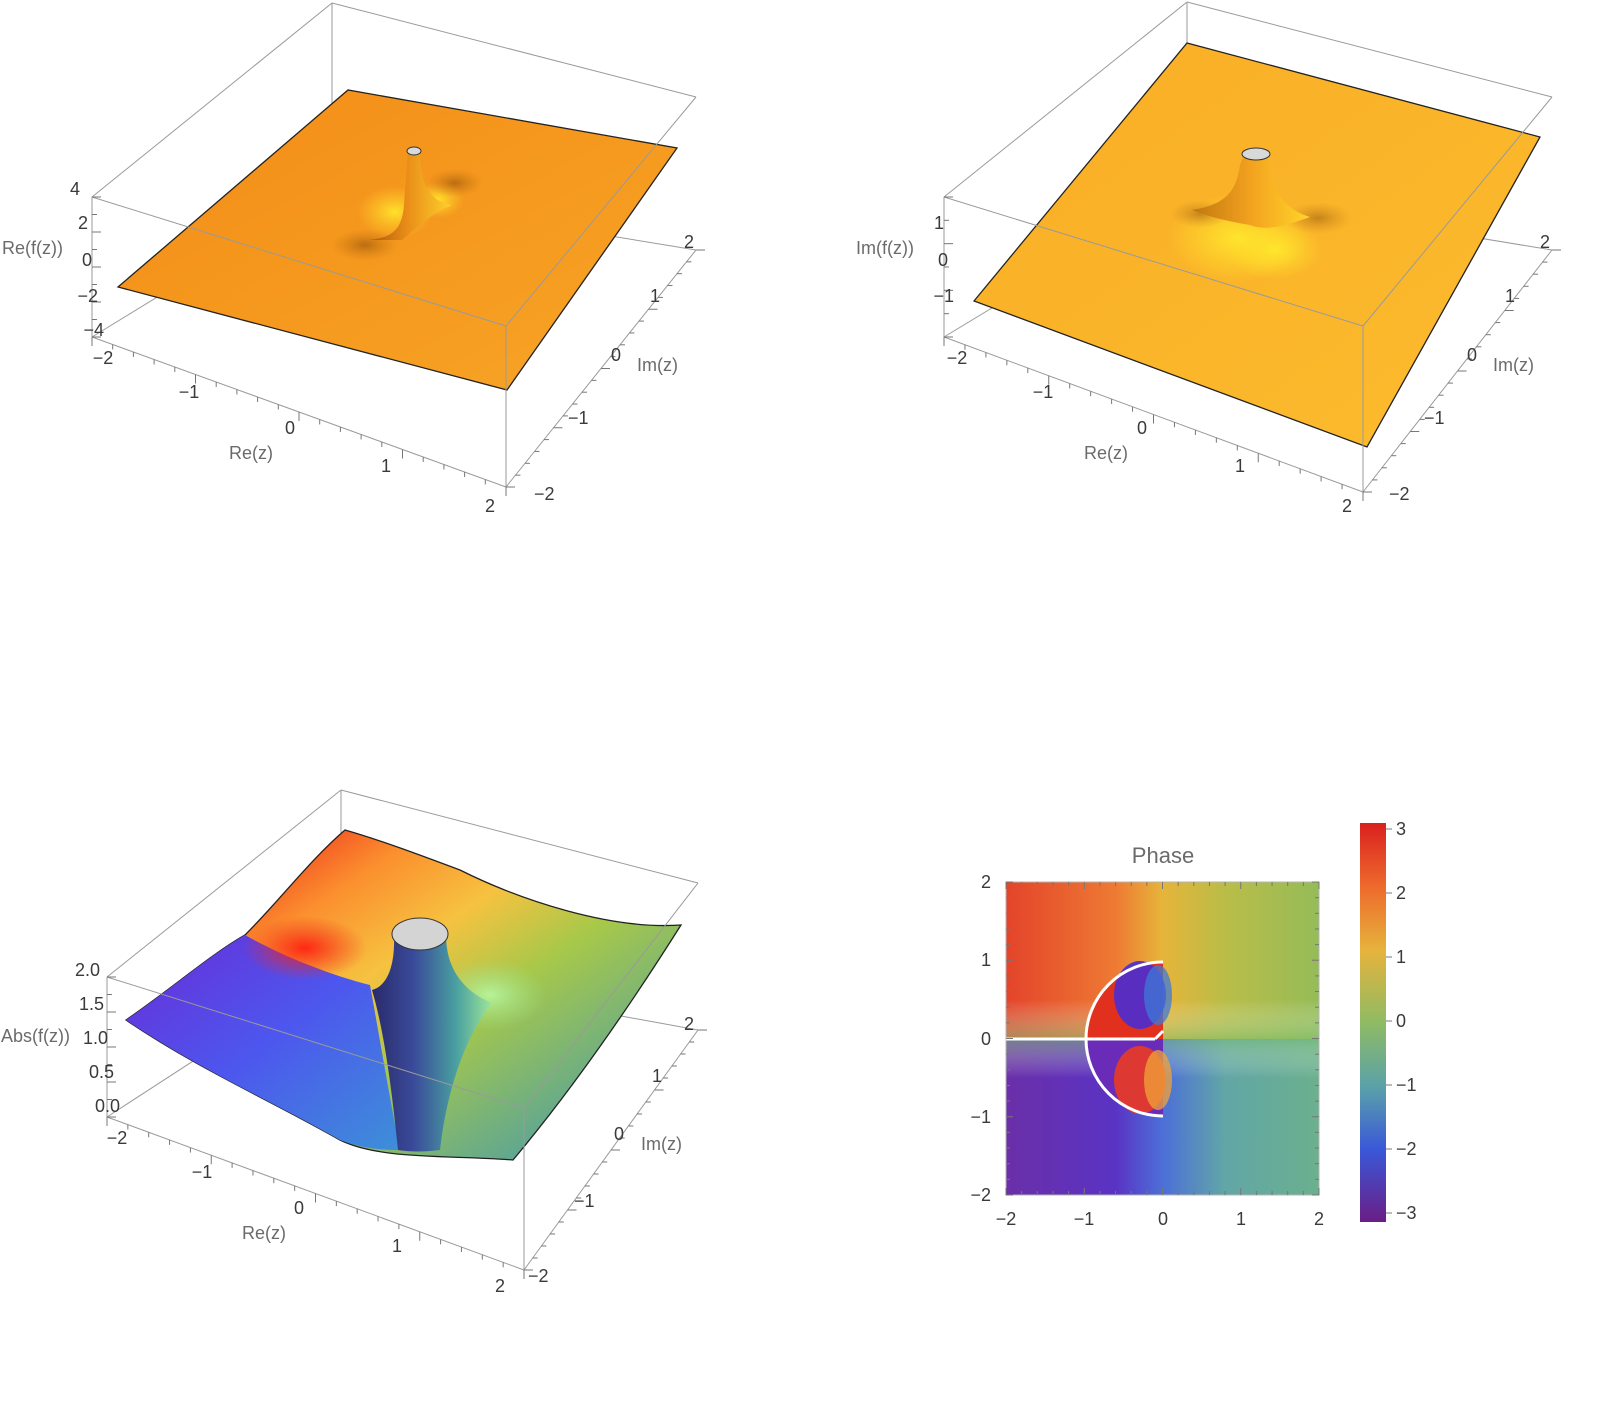 The height and width of the screenshot is (1406, 1600). I want to click on re-z-tick-label: −2, so click(87, 296).